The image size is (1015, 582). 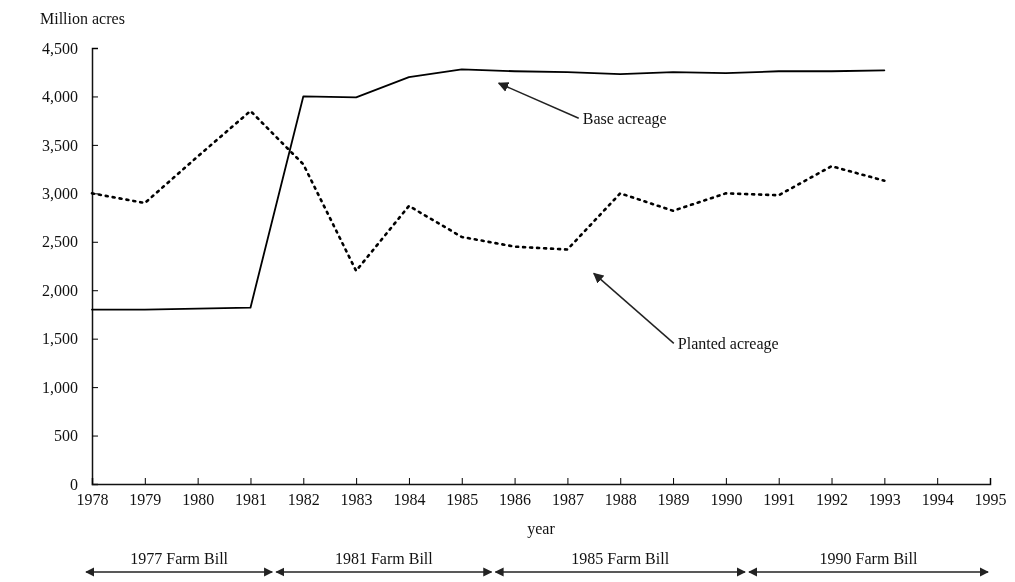 What do you see at coordinates (673, 500) in the screenshot?
I see `x-tick-label: 1989` at bounding box center [673, 500].